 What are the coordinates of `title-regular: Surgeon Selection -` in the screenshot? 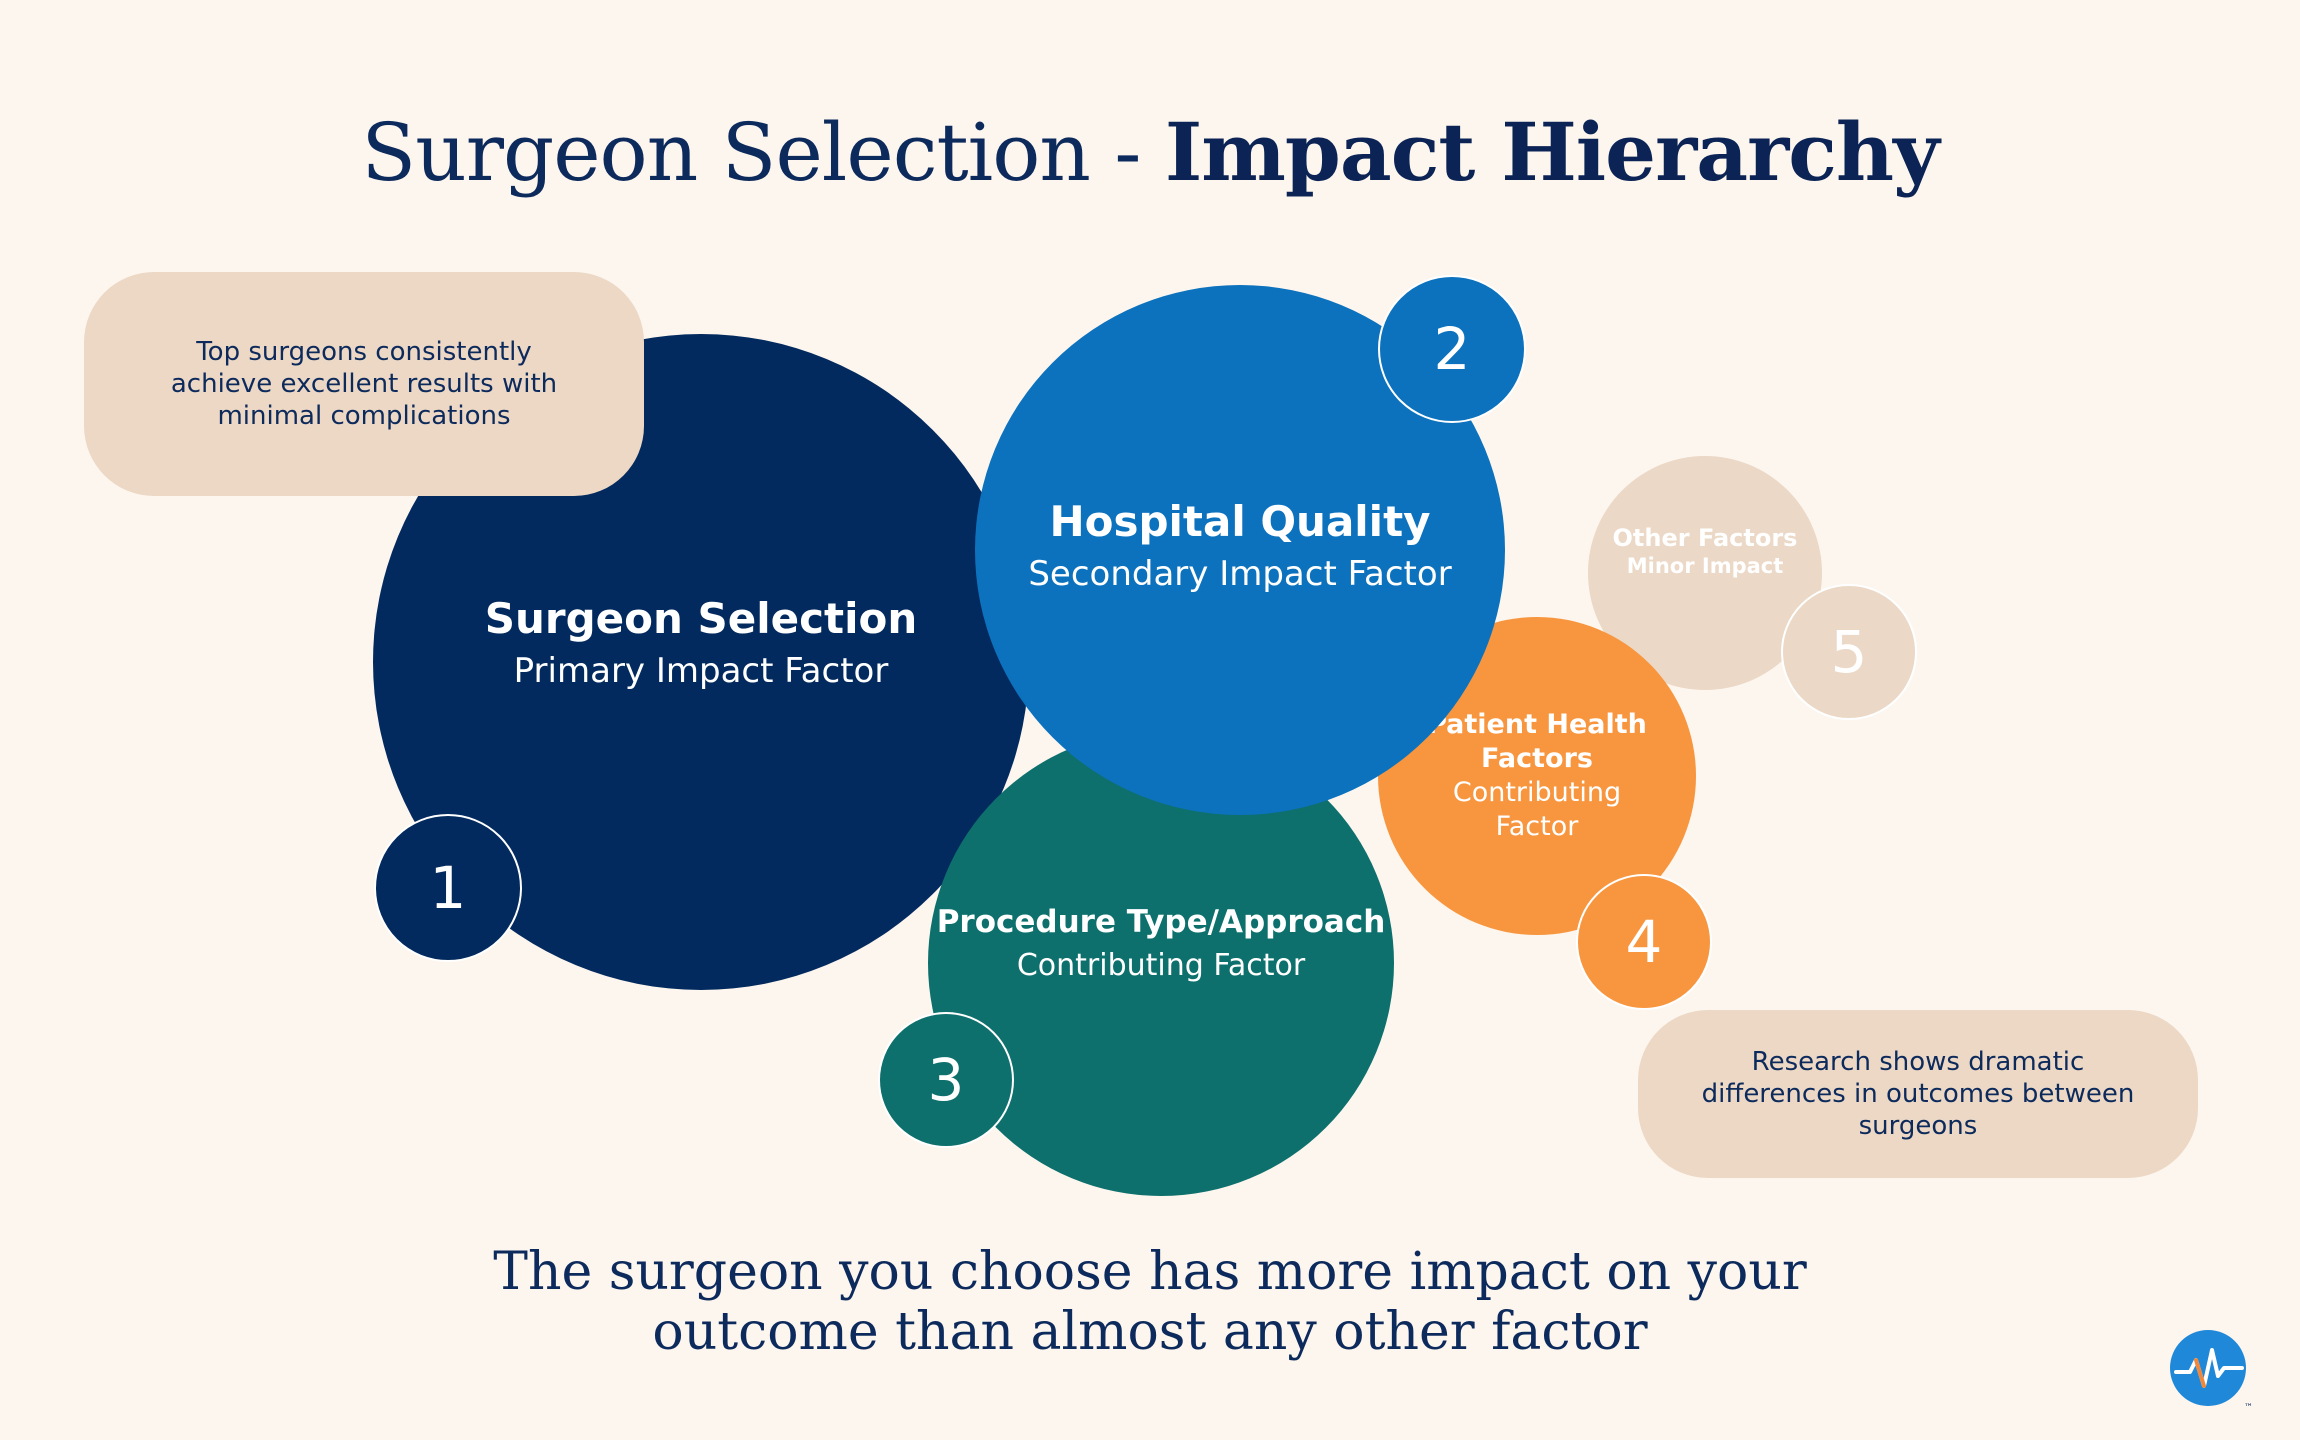 It's located at (763, 152).